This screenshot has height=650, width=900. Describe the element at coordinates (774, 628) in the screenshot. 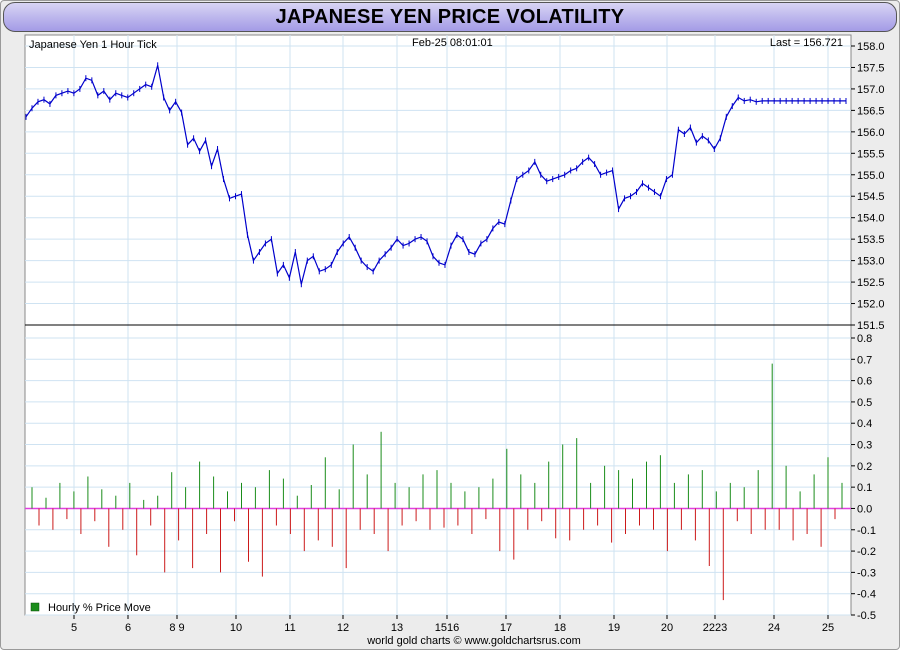

I see `x-tick-label: 24` at that location.